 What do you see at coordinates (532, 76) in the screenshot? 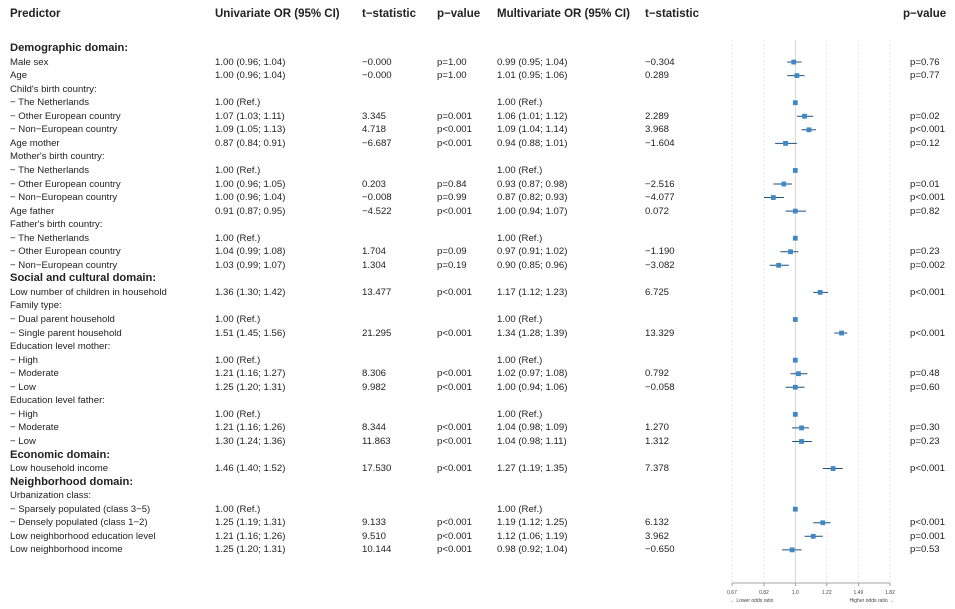
I see `multivariate-or: 1.01 (0.95; 1.06)` at bounding box center [532, 76].